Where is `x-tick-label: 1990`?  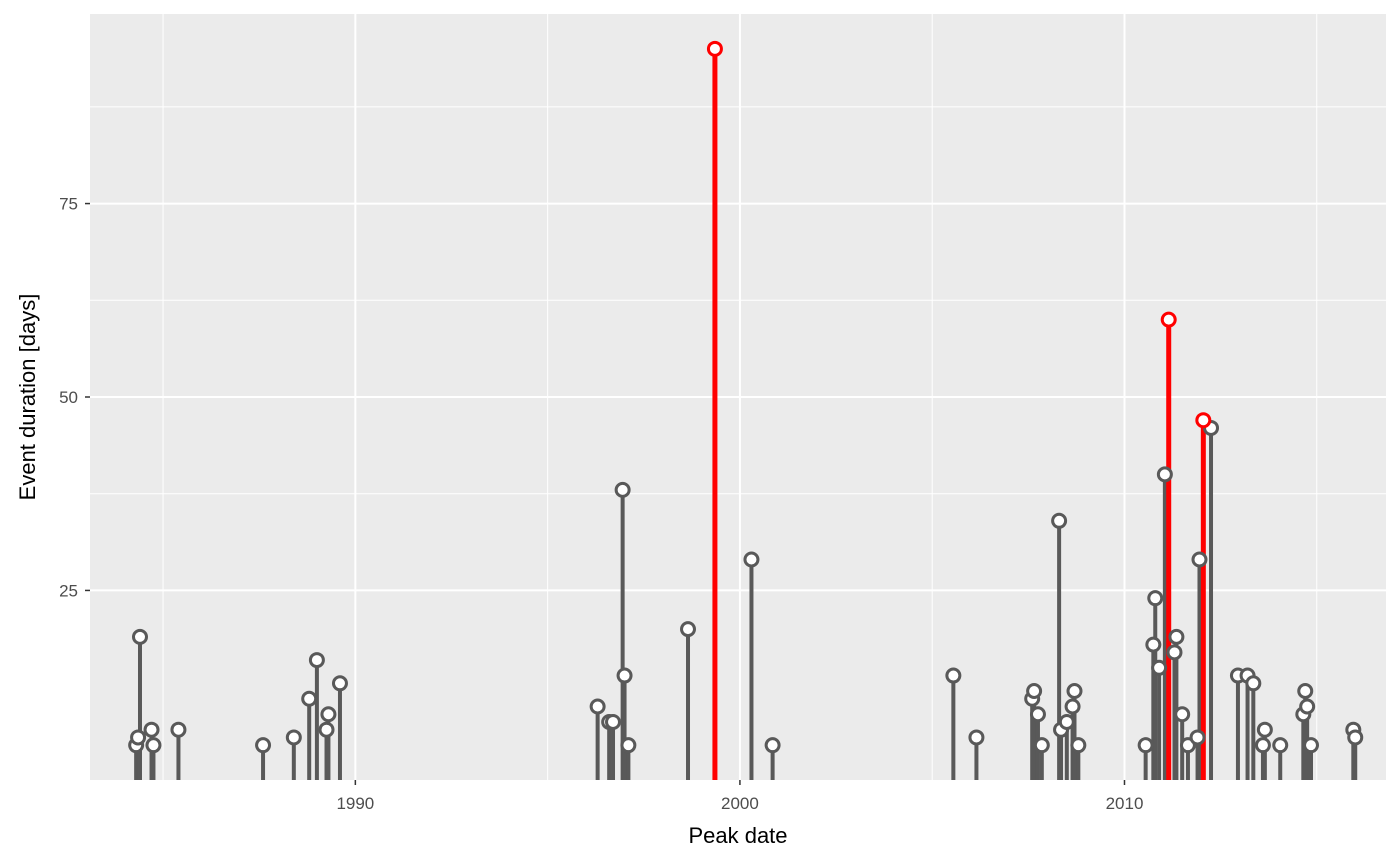
x-tick-label: 1990 is located at coordinates (355, 803).